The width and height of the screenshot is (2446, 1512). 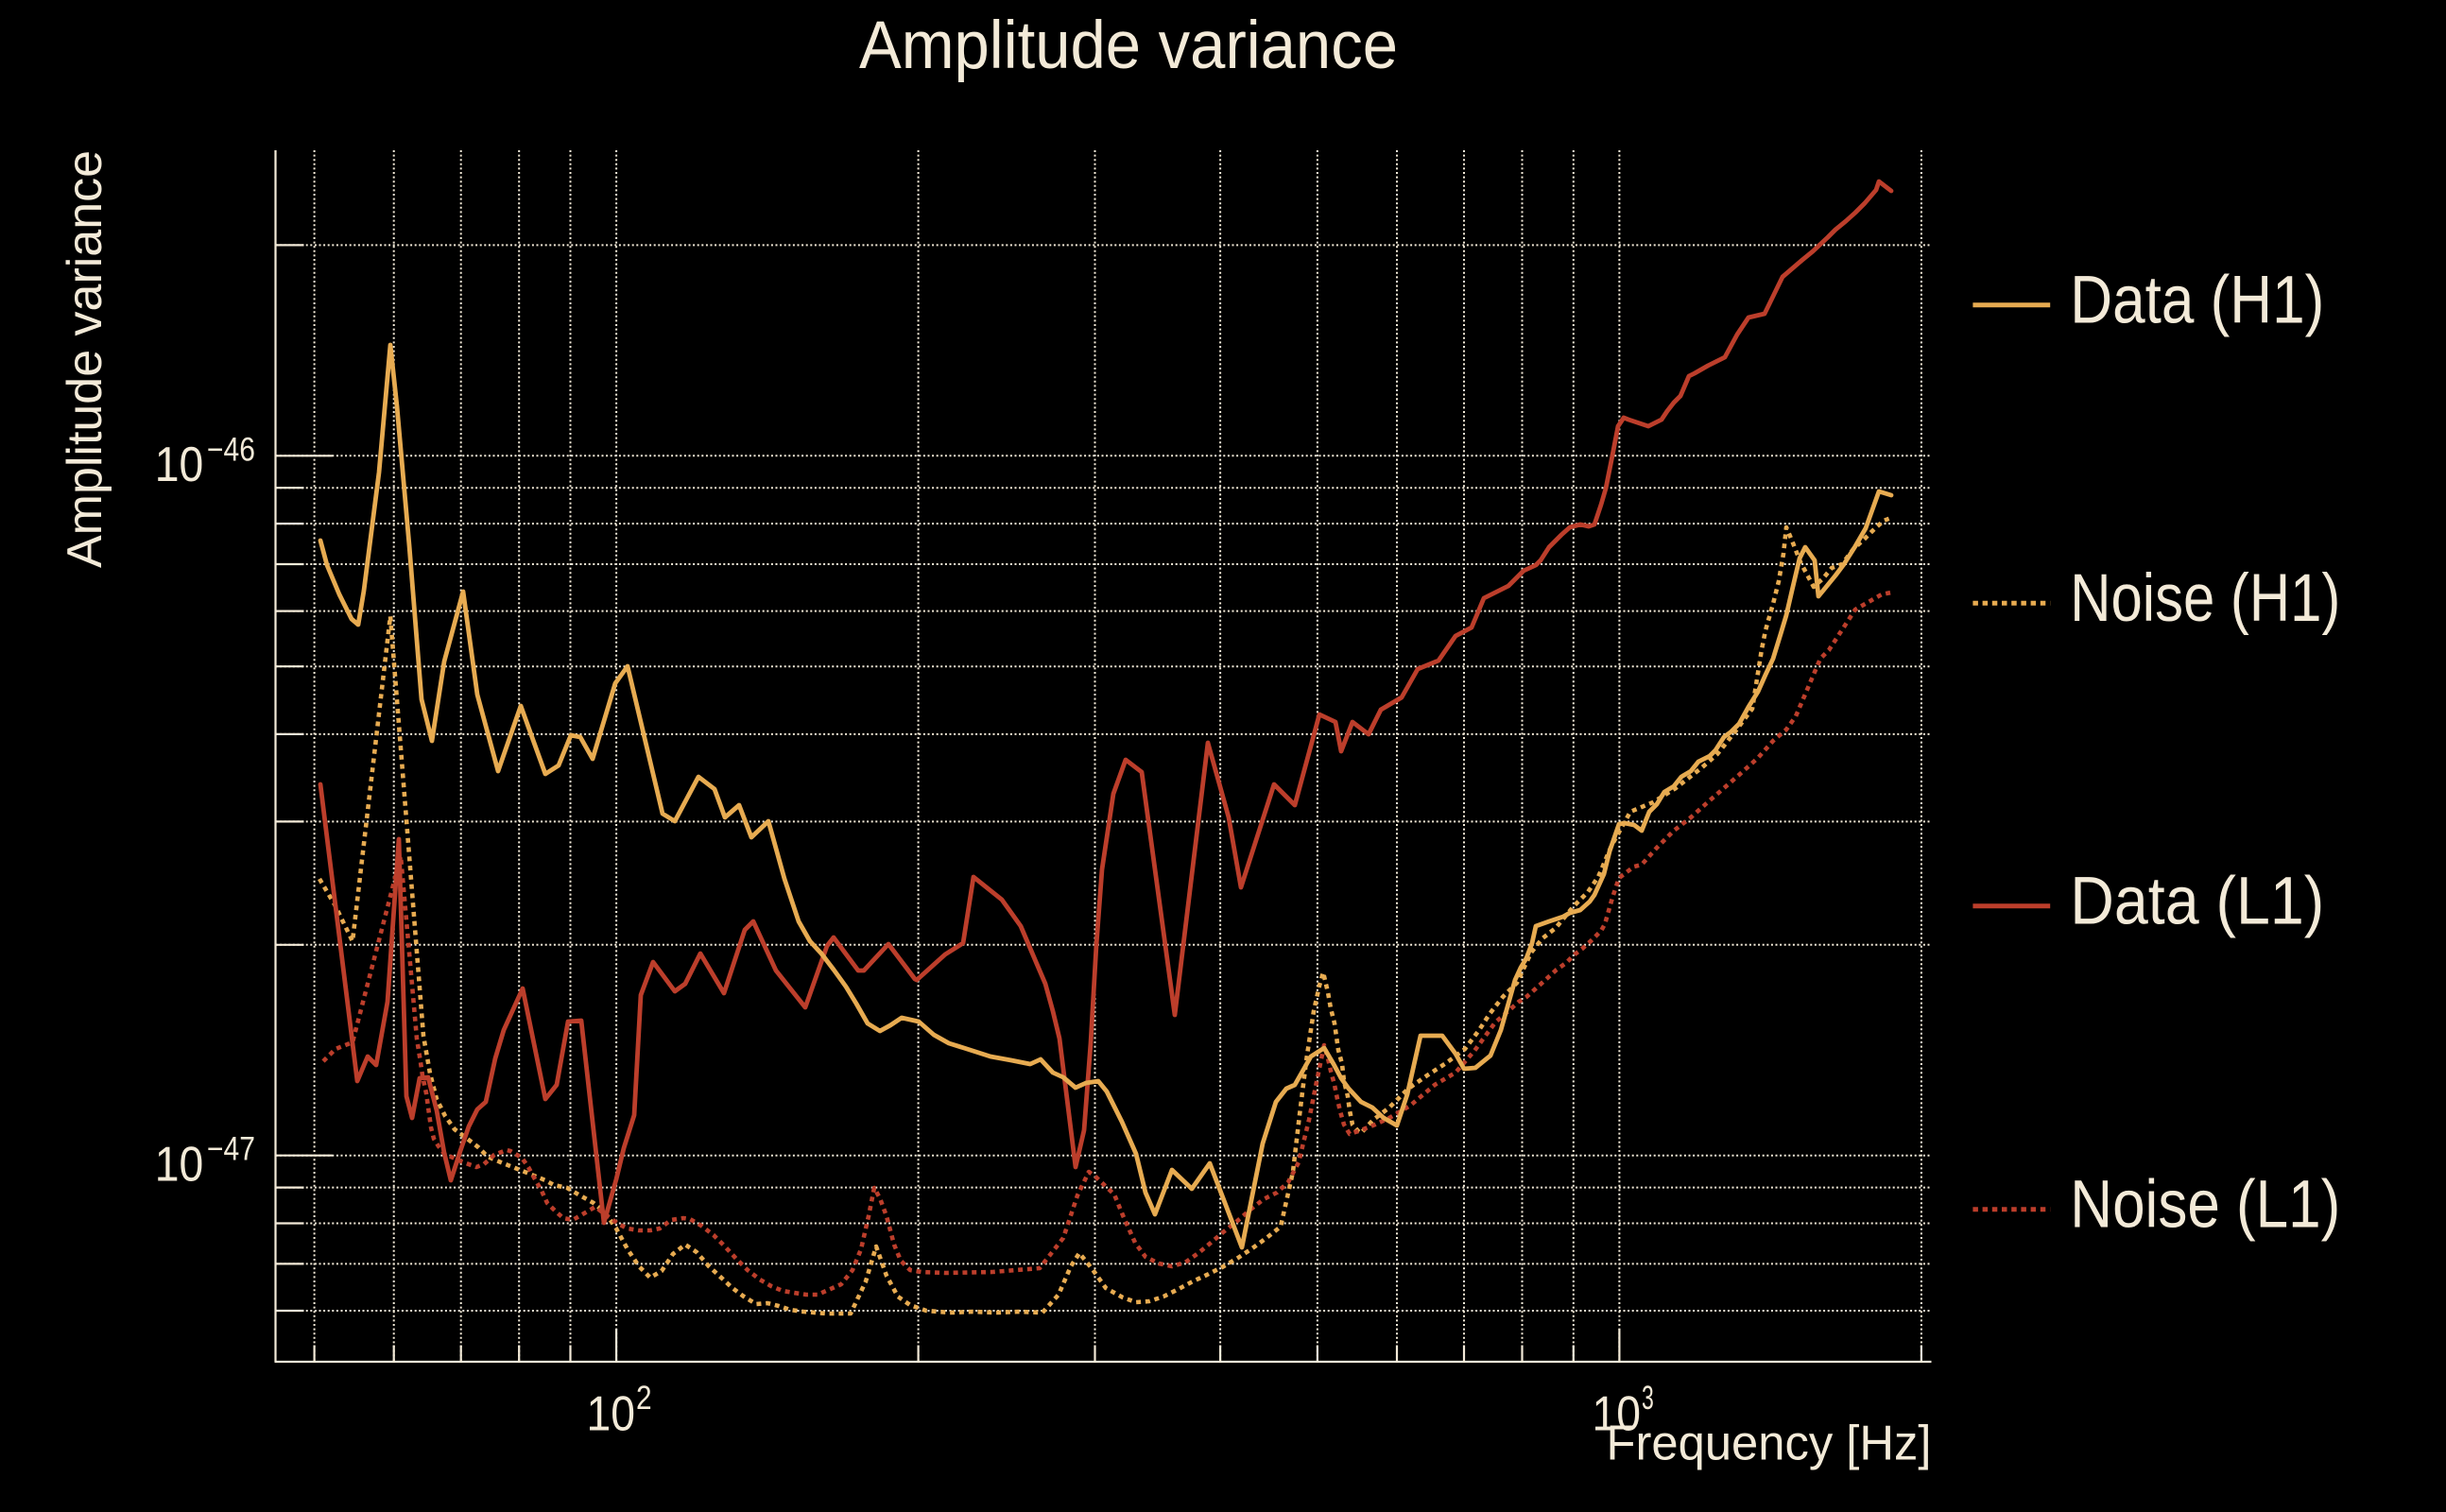 What do you see at coordinates (1648, 1398) in the screenshot?
I see `svg-text: 3` at bounding box center [1648, 1398].